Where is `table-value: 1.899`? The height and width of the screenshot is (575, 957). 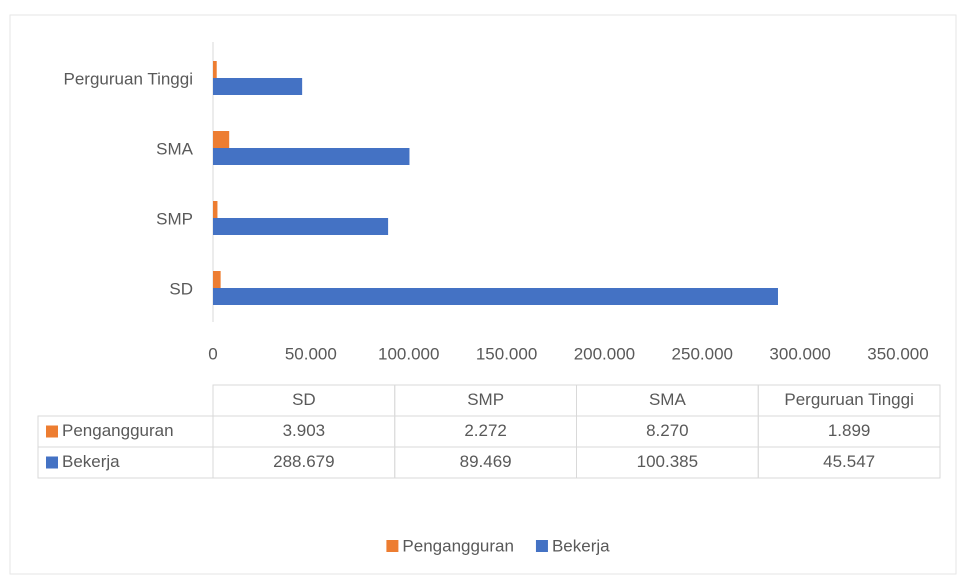
table-value: 1.899 is located at coordinates (849, 430).